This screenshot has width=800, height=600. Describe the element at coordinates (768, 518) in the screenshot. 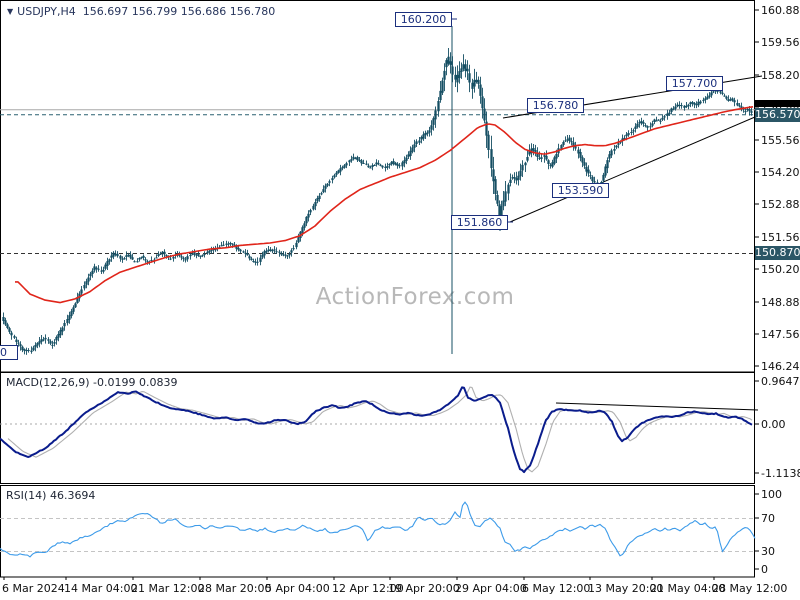

I see `rsi-axis-tick-label: 70` at that location.